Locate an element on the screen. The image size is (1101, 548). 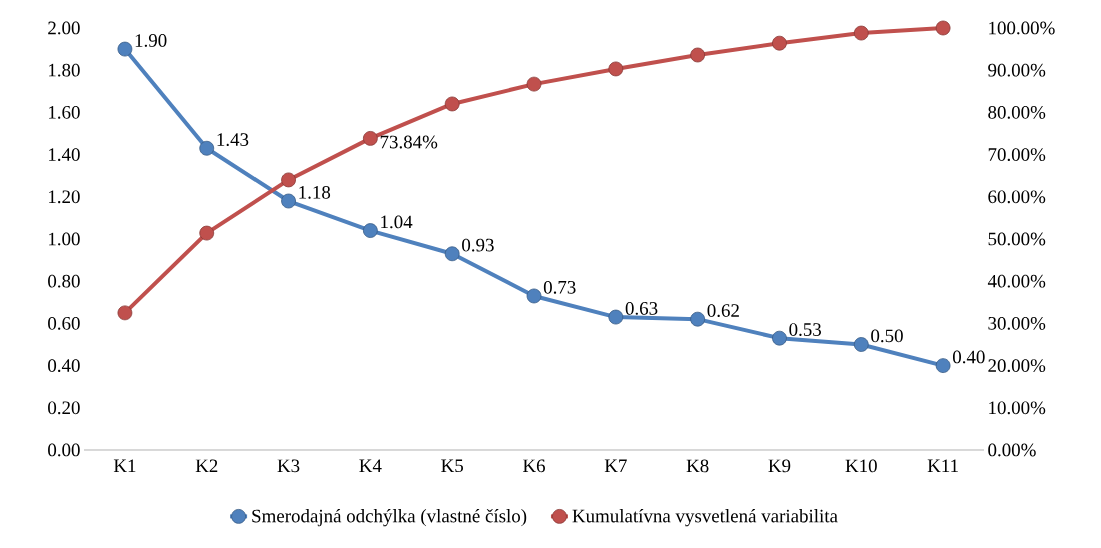
y-tick-label: 2.00 is located at coordinates (64, 28).